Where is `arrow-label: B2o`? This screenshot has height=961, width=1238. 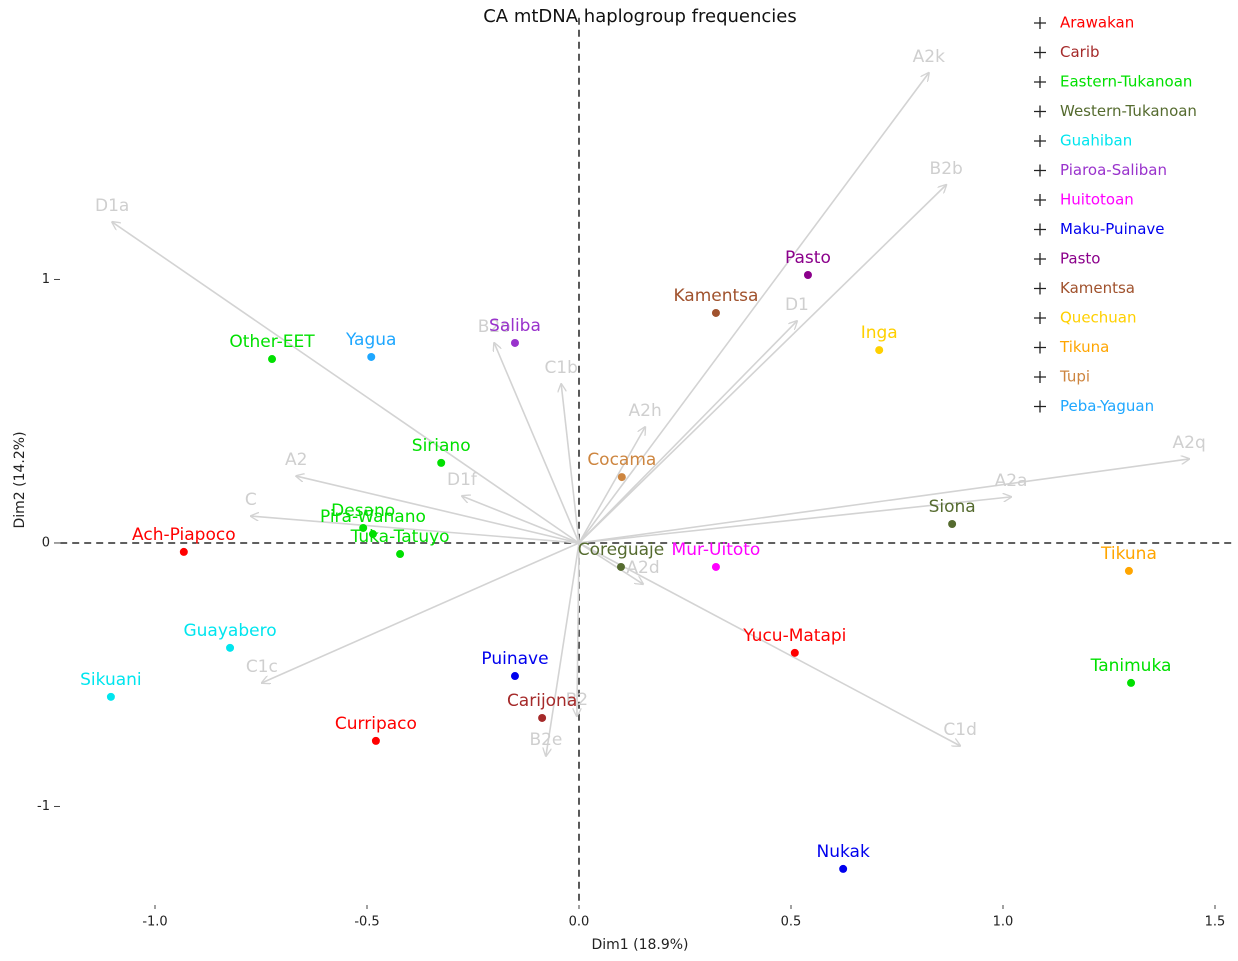
arrow-label: B2o is located at coordinates (494, 327).